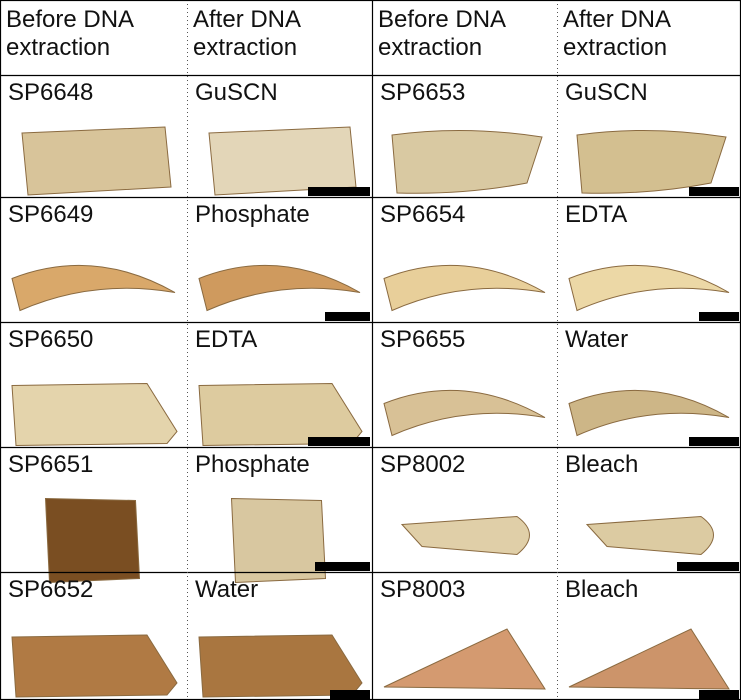  Describe the element at coordinates (423, 339) in the screenshot. I see `cell-label: SP6655` at that location.